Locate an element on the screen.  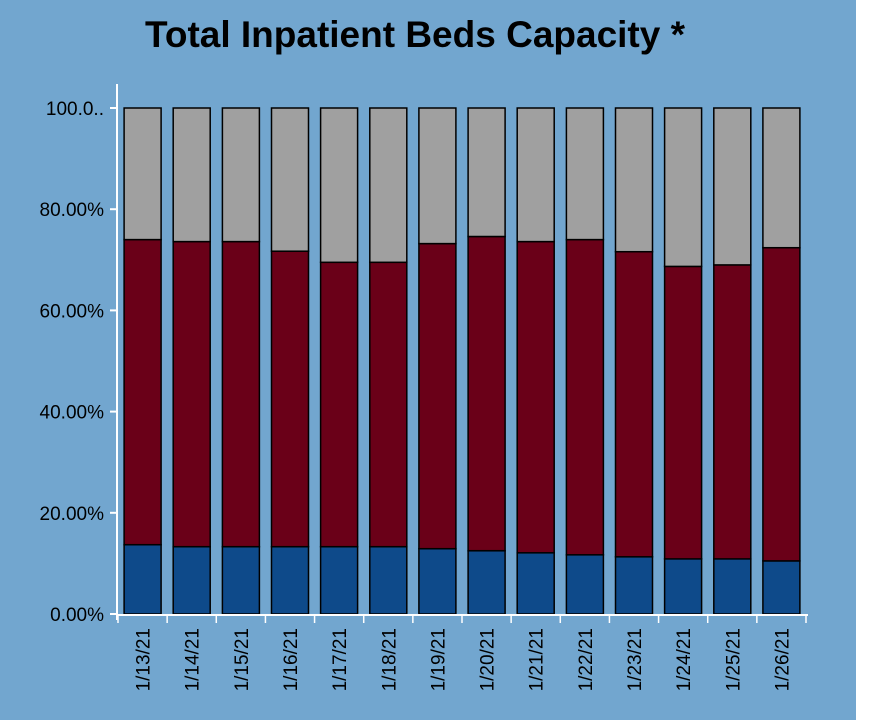
x-tick-label: 1/21/21 is located at coordinates (537, 659).